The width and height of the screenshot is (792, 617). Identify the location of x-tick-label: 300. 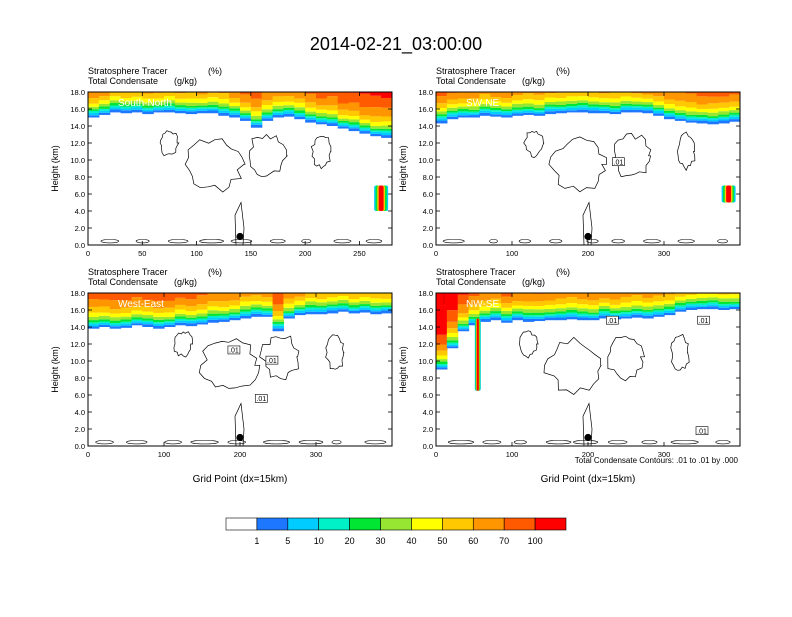
(664, 253).